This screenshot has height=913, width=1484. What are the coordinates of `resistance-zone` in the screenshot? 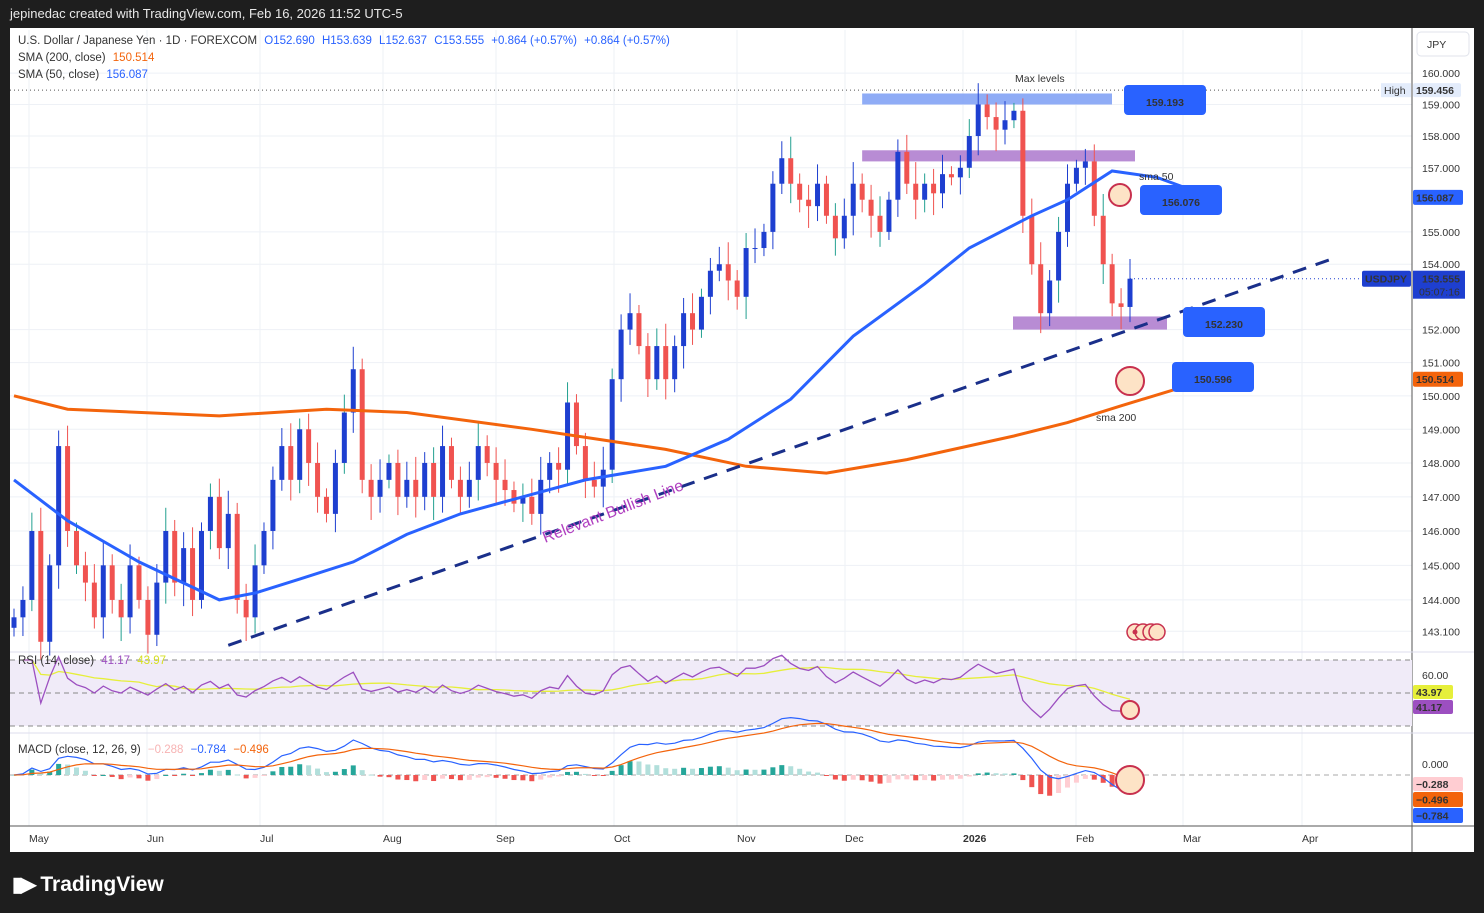 It's located at (998, 156).